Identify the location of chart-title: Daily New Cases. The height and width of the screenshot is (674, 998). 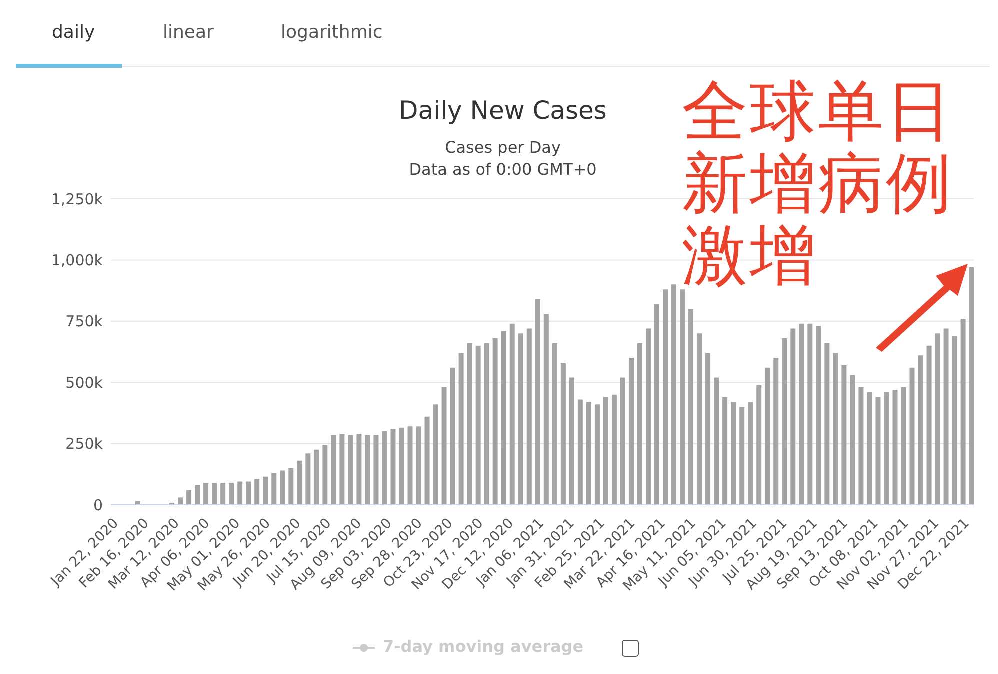
(503, 110).